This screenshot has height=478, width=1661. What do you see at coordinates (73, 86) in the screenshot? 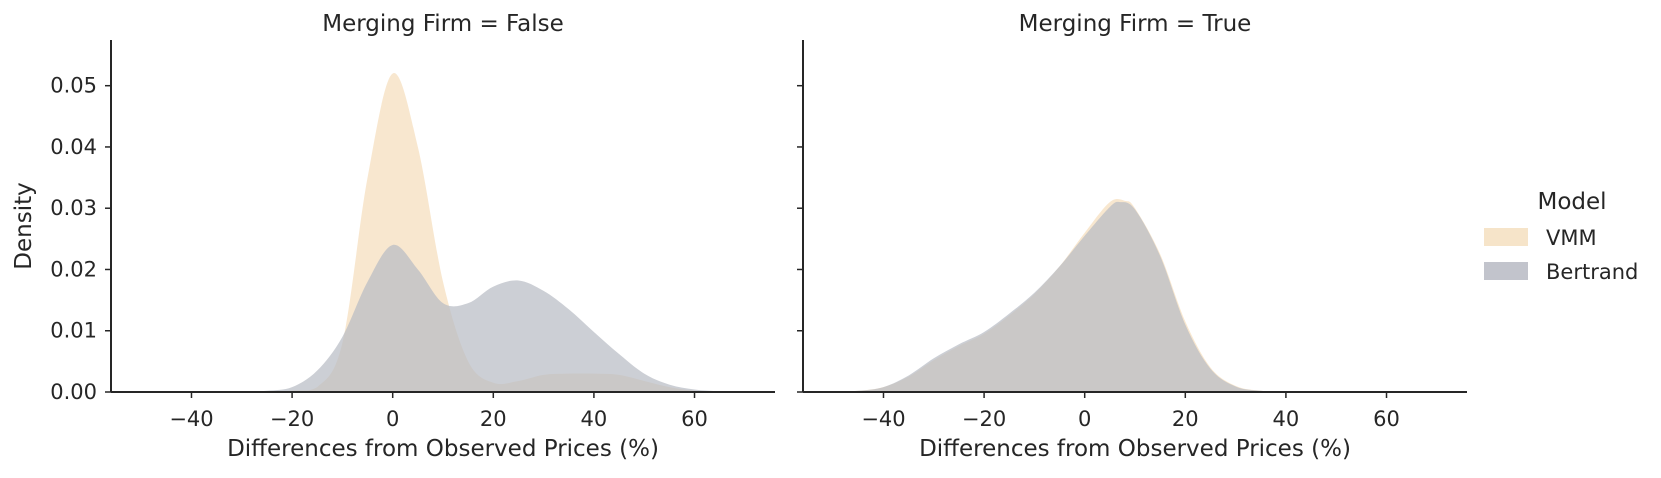
I see `y-tick-label: 0.05` at bounding box center [73, 86].